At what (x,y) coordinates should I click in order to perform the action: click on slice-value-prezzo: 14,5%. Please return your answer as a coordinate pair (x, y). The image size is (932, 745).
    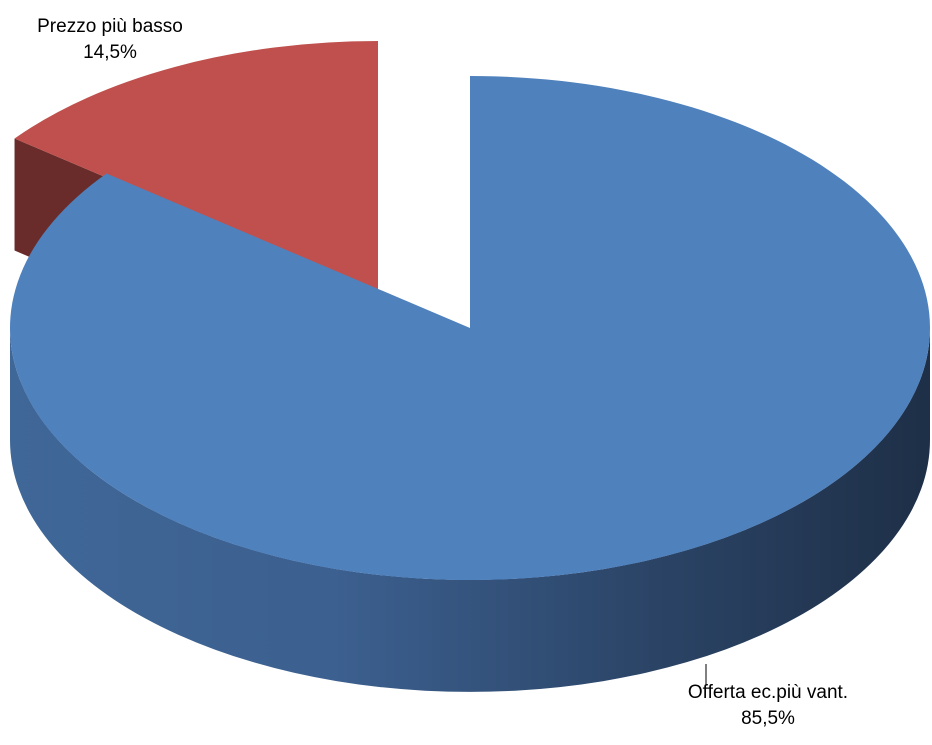
    Looking at the image, I should click on (110, 52).